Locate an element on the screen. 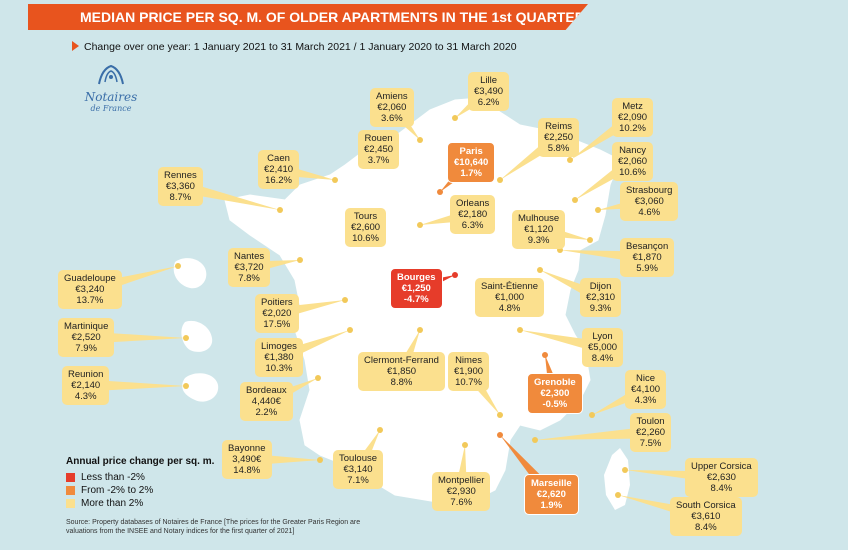  city-price: €2,180 is located at coordinates (473, 214).